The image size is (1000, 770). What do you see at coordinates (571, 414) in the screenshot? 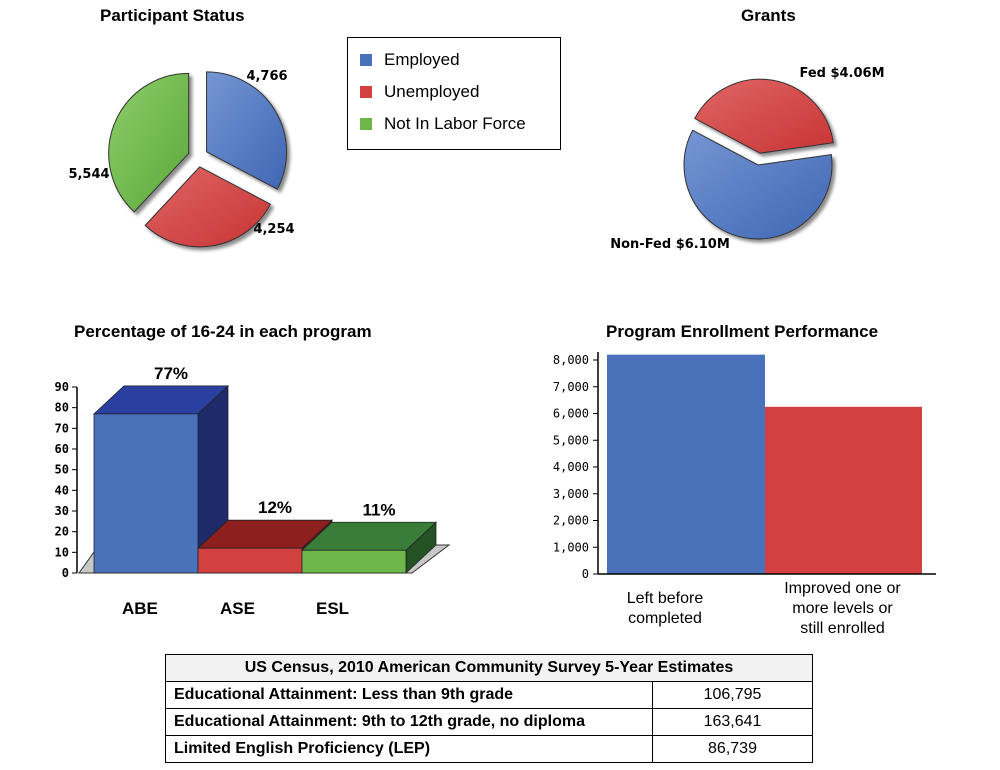
I see `y-tick-label: 6,000` at bounding box center [571, 414].